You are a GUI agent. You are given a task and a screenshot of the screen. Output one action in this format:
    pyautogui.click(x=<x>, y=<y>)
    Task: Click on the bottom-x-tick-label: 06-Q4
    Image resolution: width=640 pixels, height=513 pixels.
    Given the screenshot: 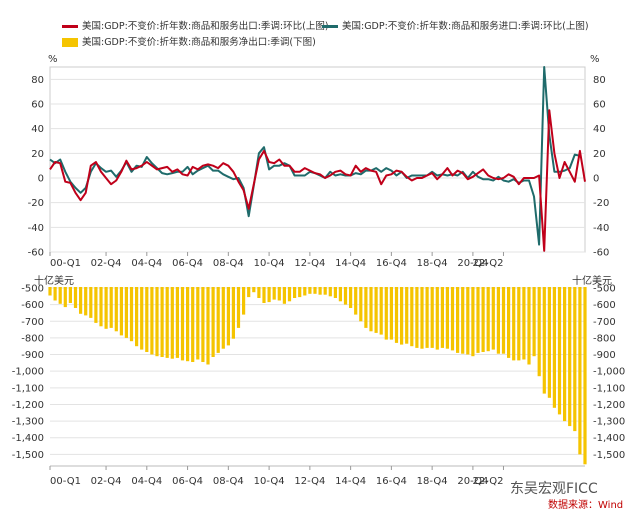 What is the action you would take?
    pyautogui.click(x=187, y=481)
    